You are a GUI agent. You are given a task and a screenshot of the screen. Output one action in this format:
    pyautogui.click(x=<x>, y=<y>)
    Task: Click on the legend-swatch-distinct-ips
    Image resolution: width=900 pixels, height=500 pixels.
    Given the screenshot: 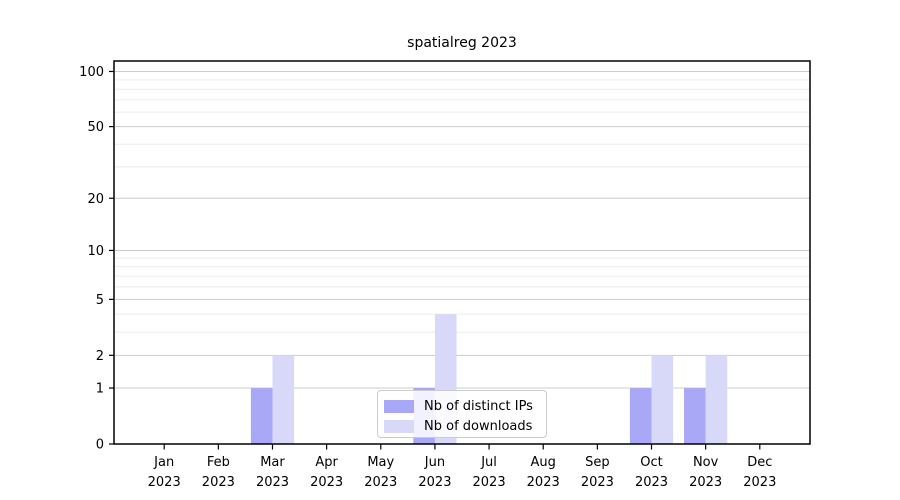 What is the action you would take?
    pyautogui.click(x=399, y=406)
    